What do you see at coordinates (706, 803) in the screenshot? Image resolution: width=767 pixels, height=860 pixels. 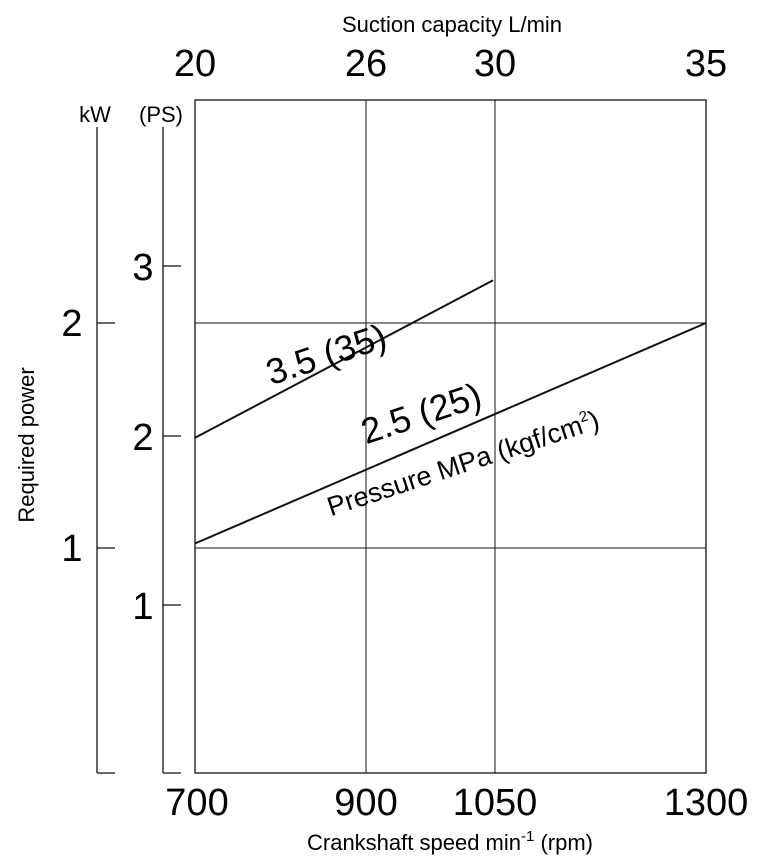 I see `x-tick-label-1300: 1300` at bounding box center [706, 803].